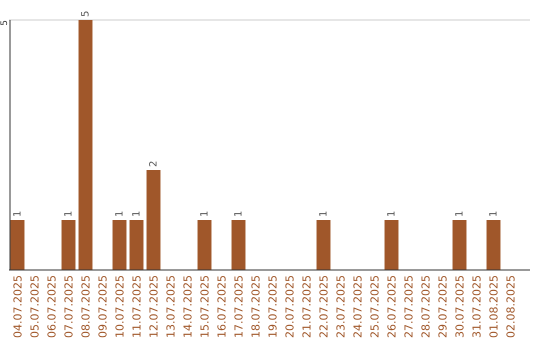 The image size is (540, 340). What do you see at coordinates (171, 306) in the screenshot?
I see `x-tick-label: 13.07.2025` at bounding box center [171, 306].